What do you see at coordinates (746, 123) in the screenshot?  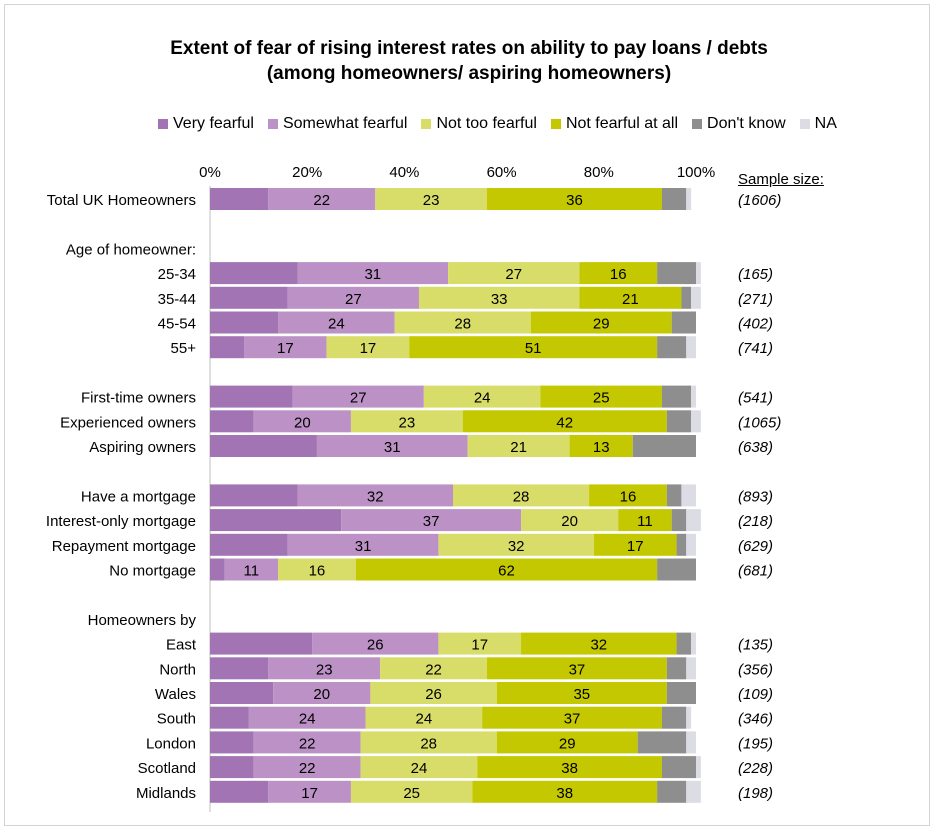 I see `legend-label: Don't know` at bounding box center [746, 123].